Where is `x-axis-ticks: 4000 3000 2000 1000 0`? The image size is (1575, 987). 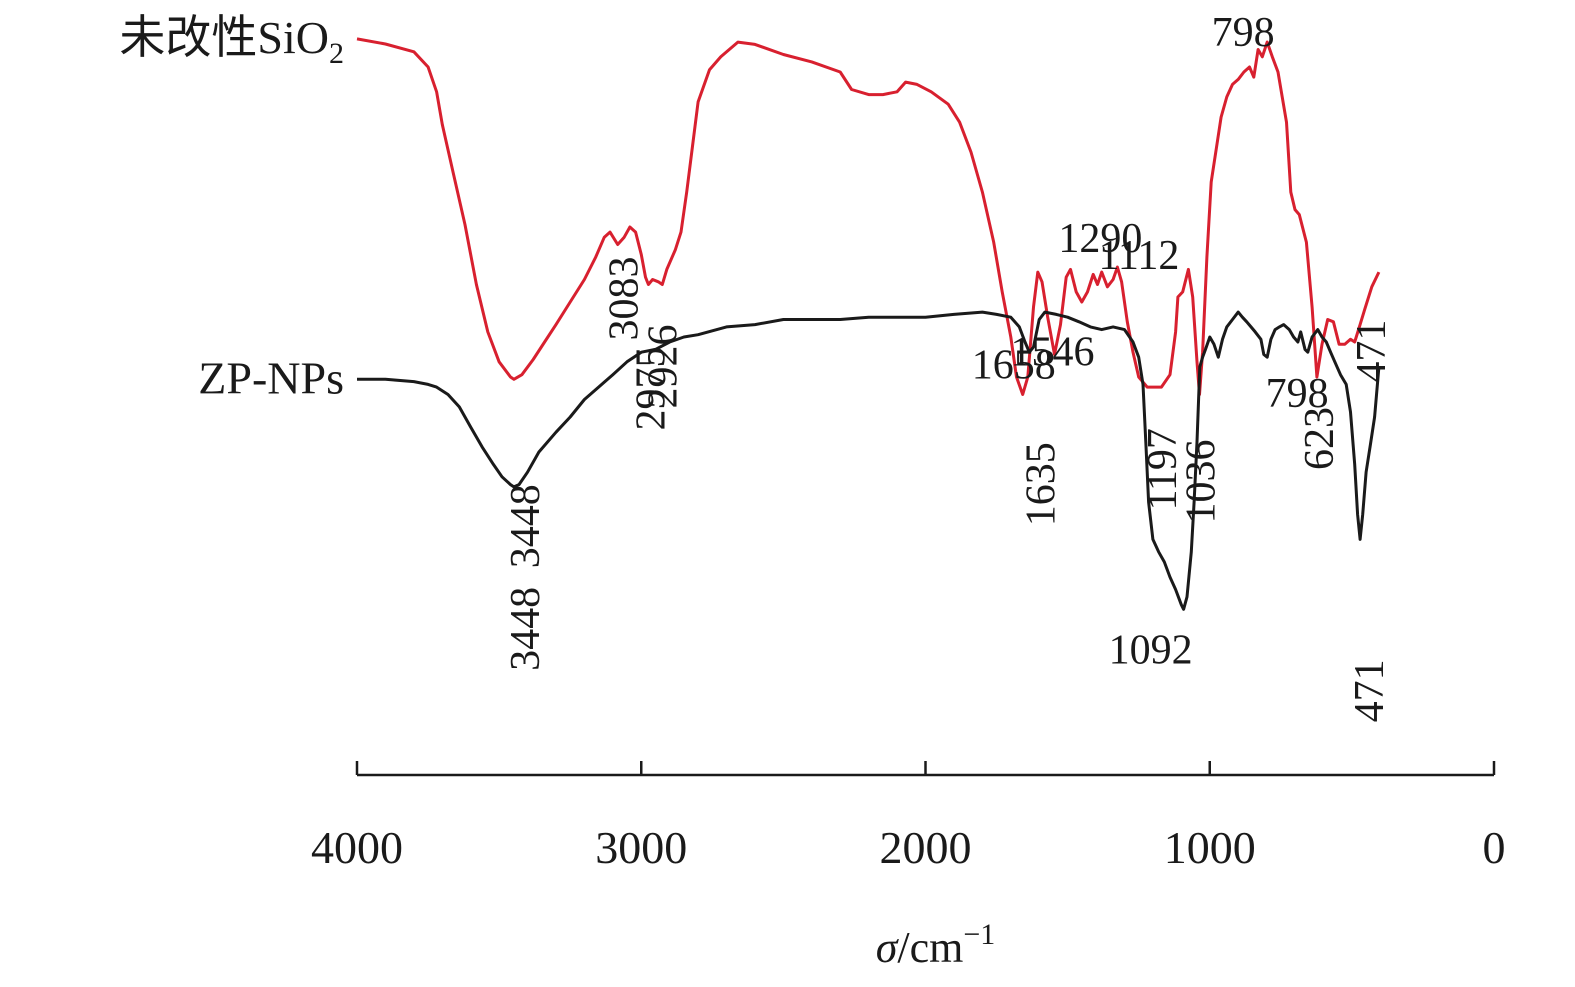
x-axis-ticks: 4000 3000 2000 1000 0 is located at coordinates (908, 817).